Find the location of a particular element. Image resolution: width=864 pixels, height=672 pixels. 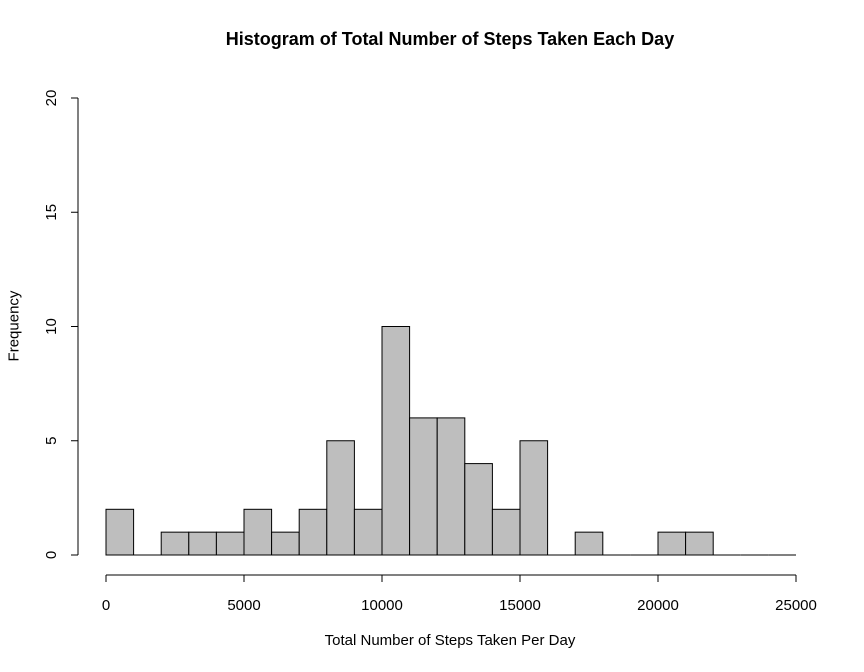

x-tick-label: 15000 is located at coordinates (520, 605).